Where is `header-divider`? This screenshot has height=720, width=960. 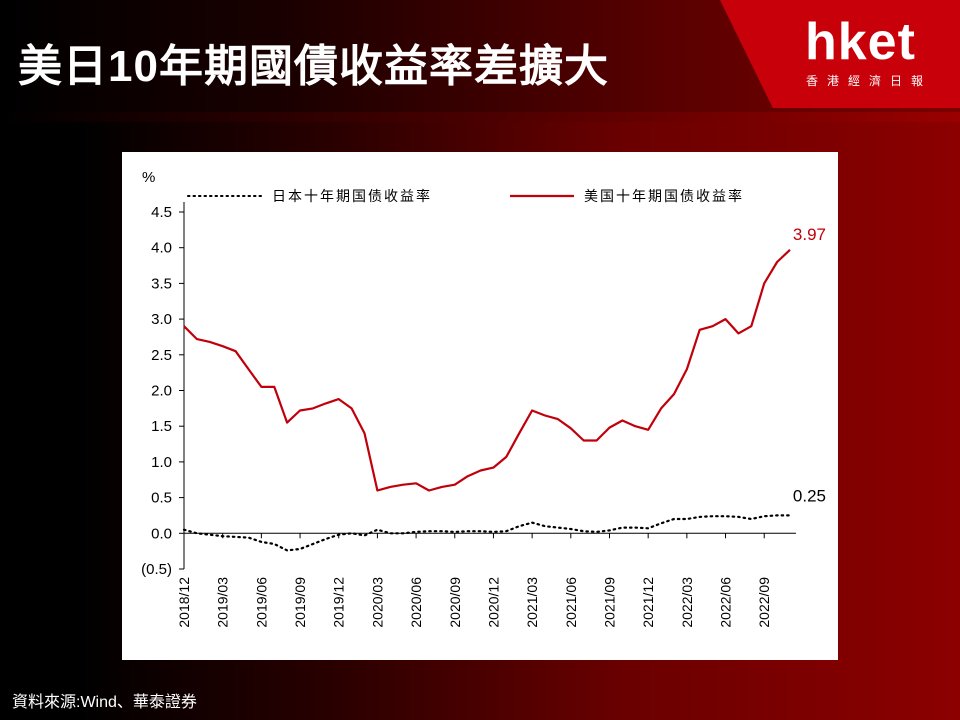
header-divider is located at coordinates (480, 117).